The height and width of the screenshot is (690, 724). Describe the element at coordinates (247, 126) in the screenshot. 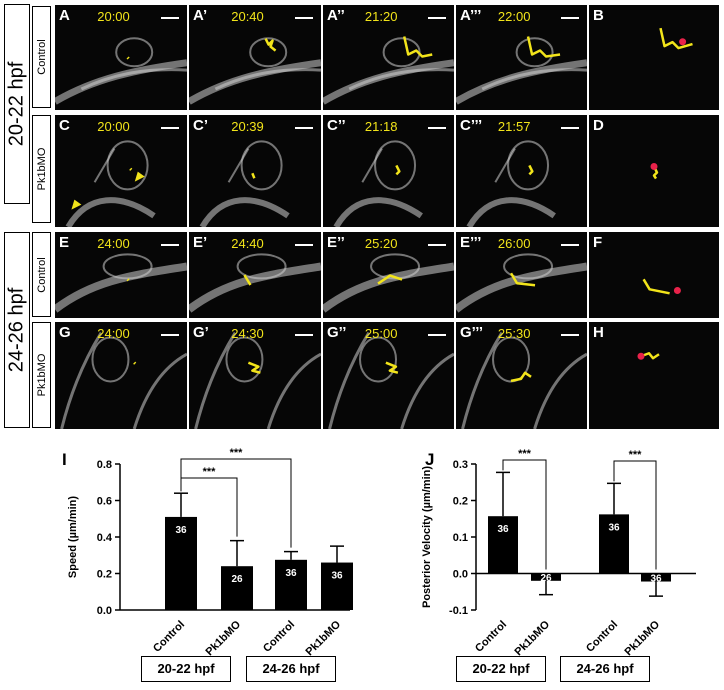

I see `panel-timestamp: 20:39` at that location.